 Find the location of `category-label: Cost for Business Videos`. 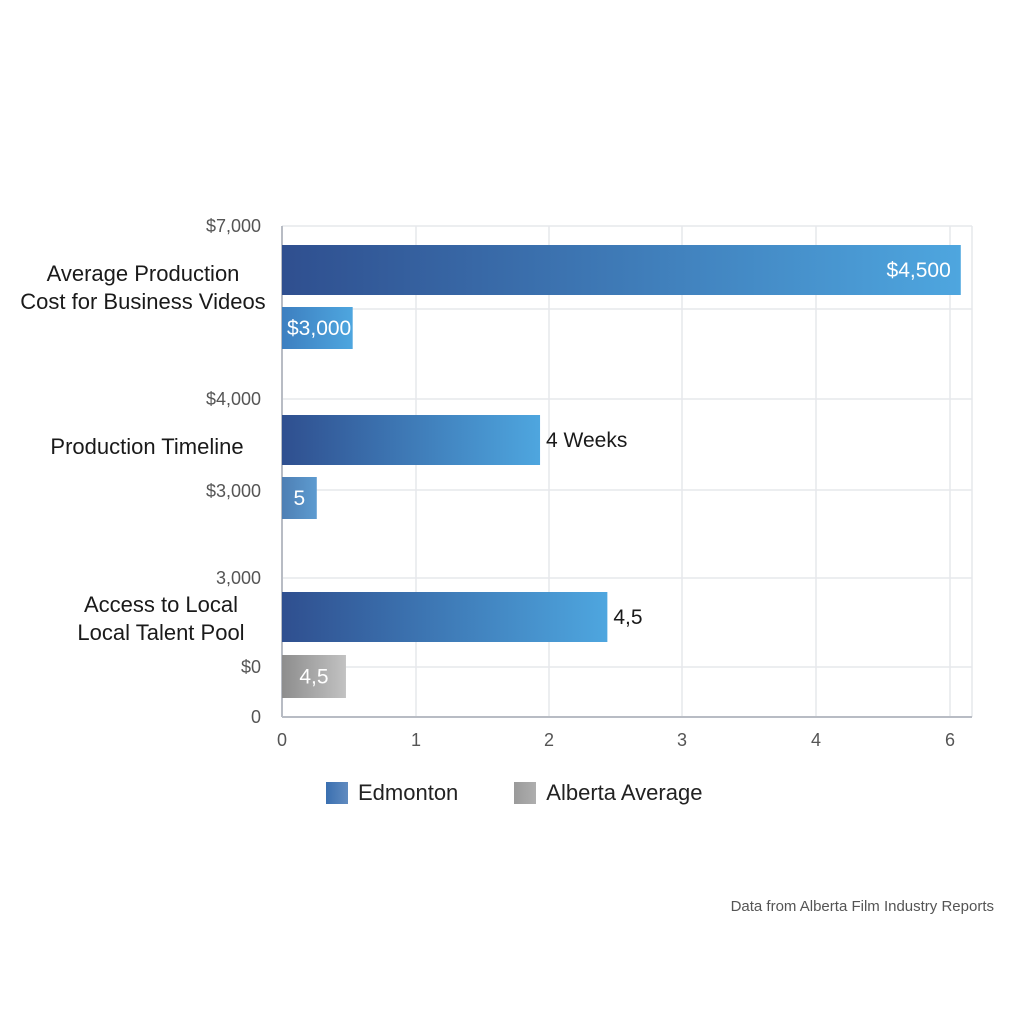

category-label: Cost for Business Videos is located at coordinates (142, 301).